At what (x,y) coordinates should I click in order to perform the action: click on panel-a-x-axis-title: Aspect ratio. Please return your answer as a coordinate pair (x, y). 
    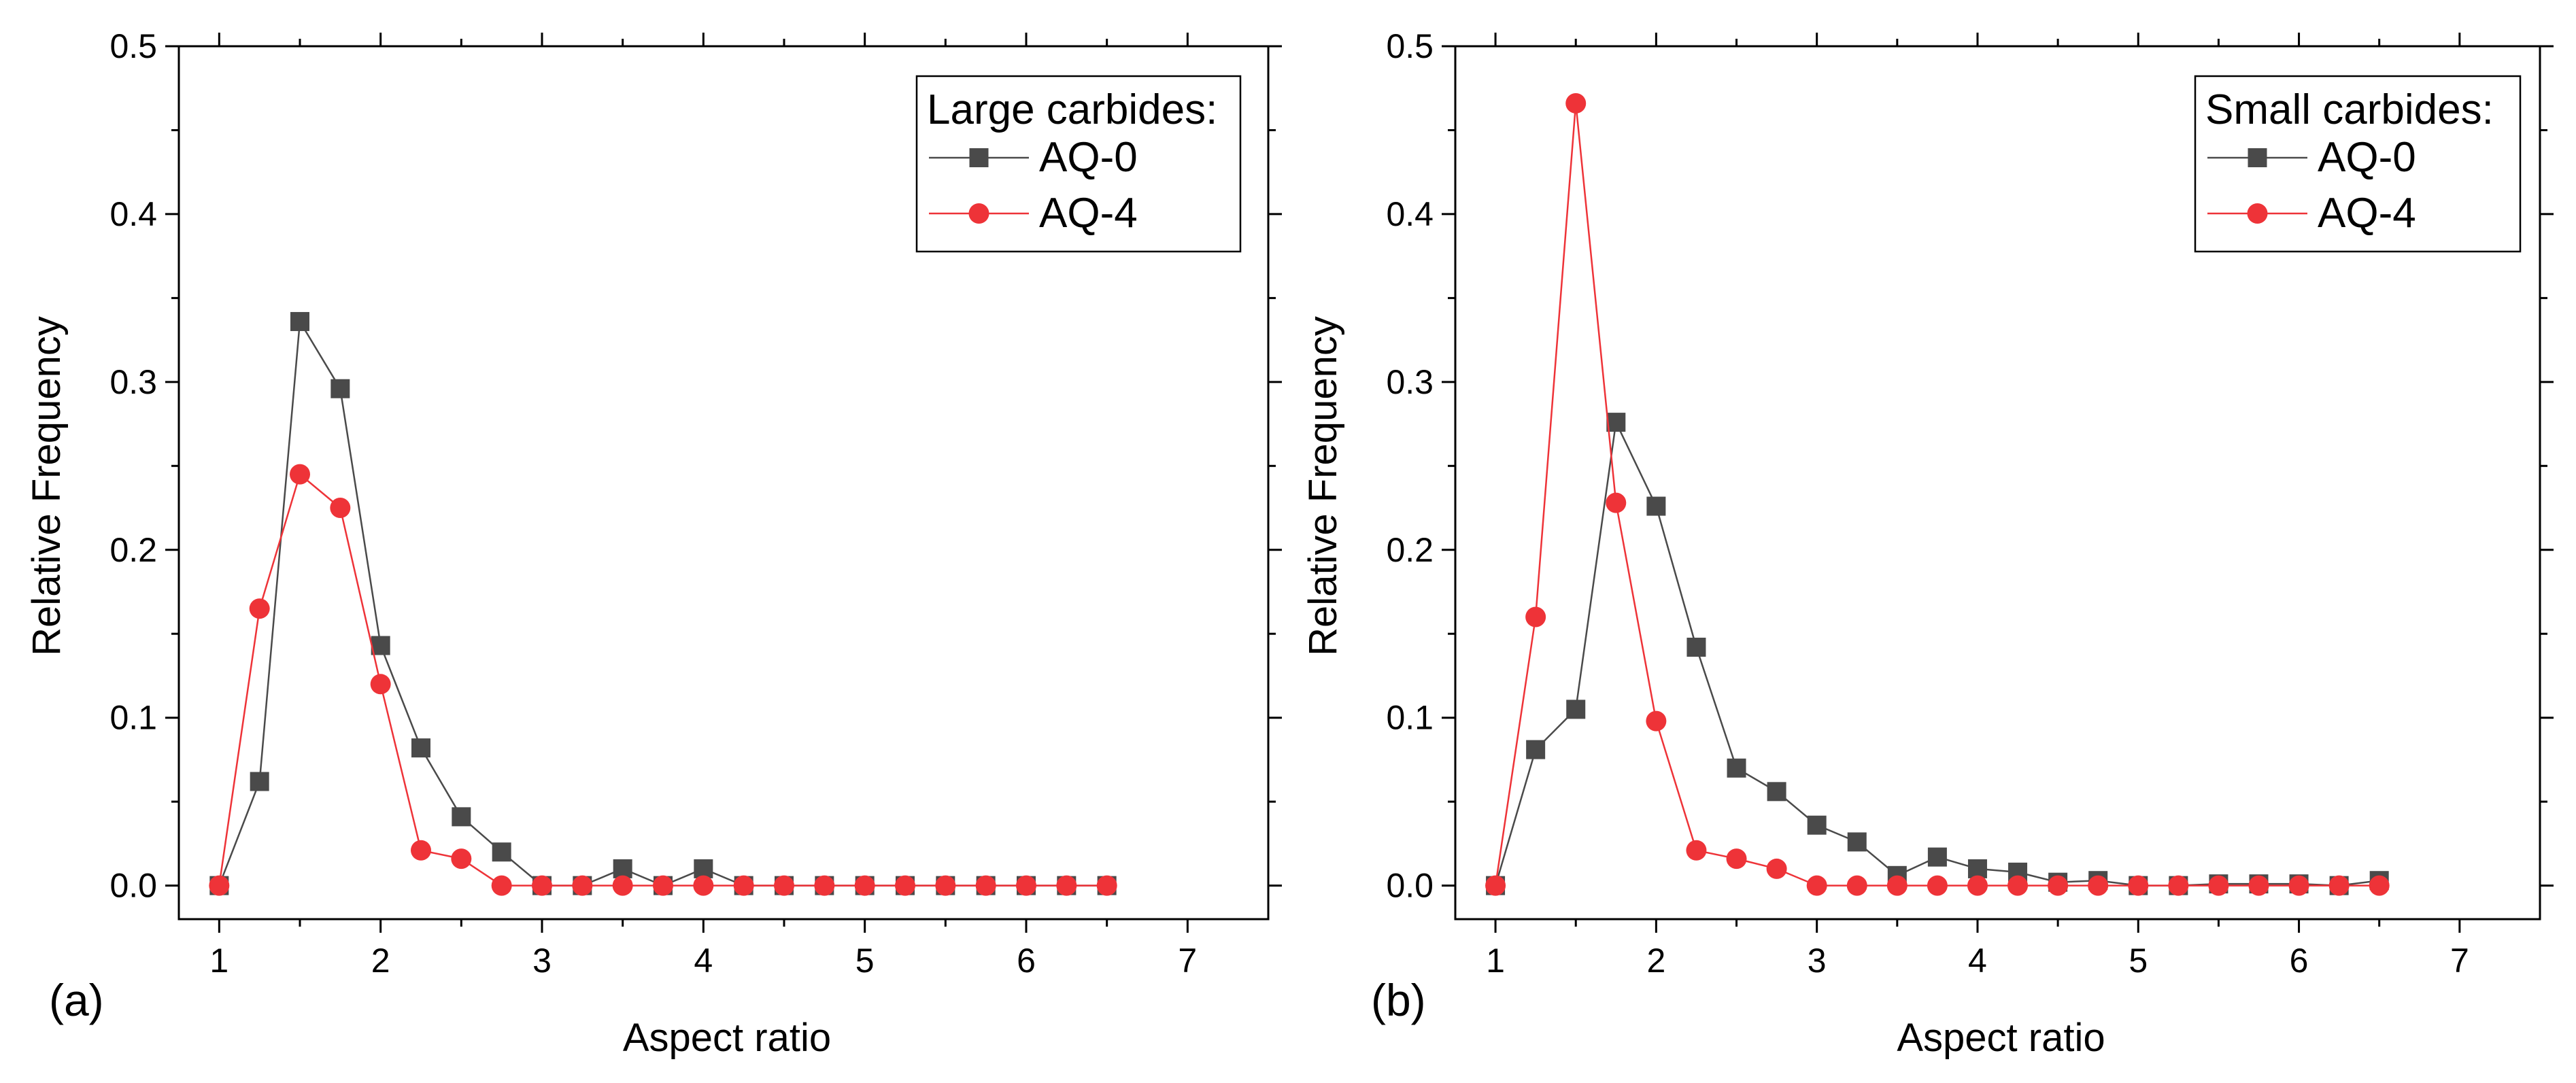
    Looking at the image, I should click on (727, 1038).